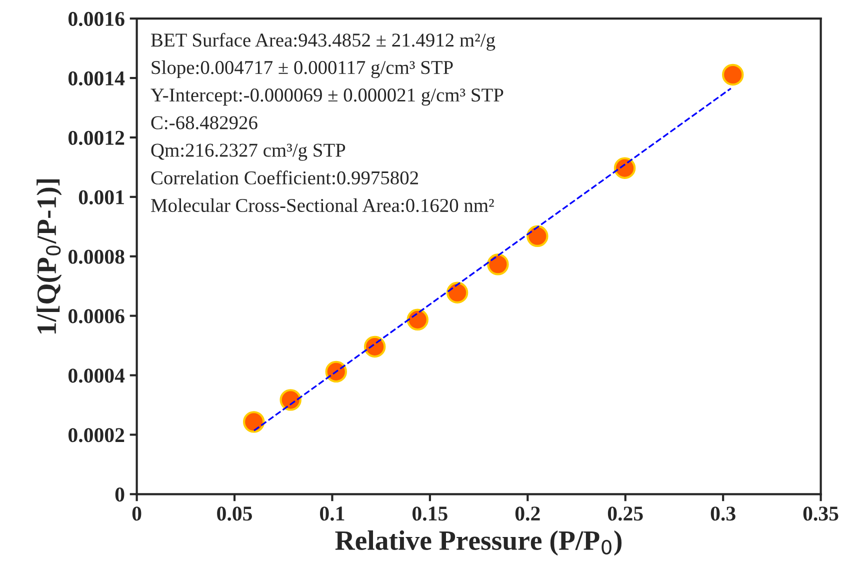 The image size is (855, 580). Describe the element at coordinates (96, 435) in the screenshot. I see `y-tick-label: 0.0002` at that location.